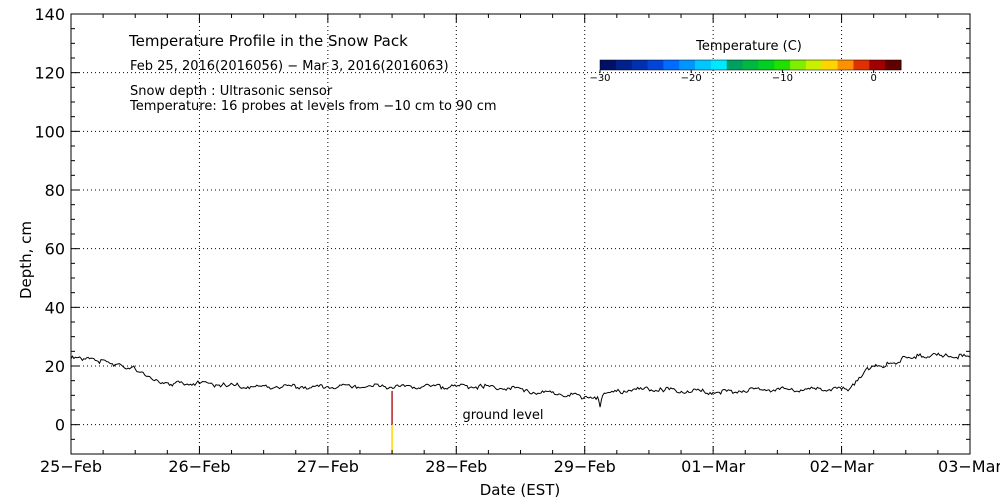 Image resolution: width=1000 pixels, height=500 pixels. What do you see at coordinates (55, 249) in the screenshot?
I see `y-tick-label: 60` at bounding box center [55, 249].